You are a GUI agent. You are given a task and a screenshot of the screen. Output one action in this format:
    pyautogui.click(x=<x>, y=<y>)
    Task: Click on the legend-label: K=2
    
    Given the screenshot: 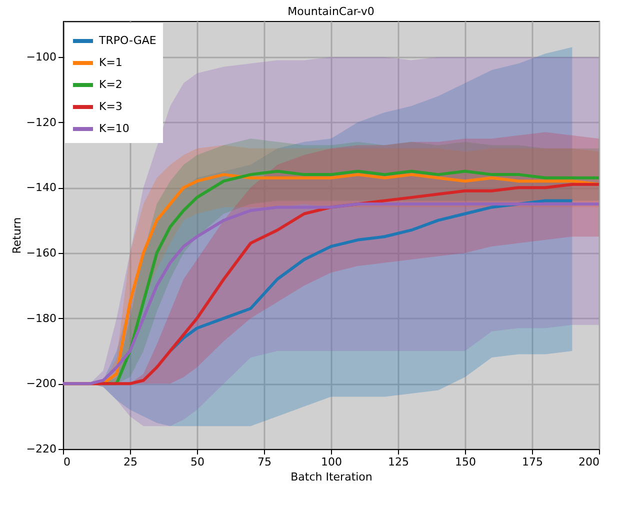 What is the action you would take?
    pyautogui.click(x=110, y=84)
    